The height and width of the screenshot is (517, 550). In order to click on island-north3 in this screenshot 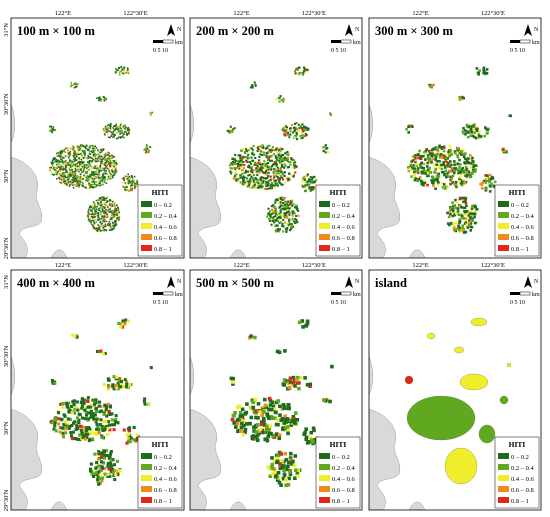, I will do `click(459, 350)`.